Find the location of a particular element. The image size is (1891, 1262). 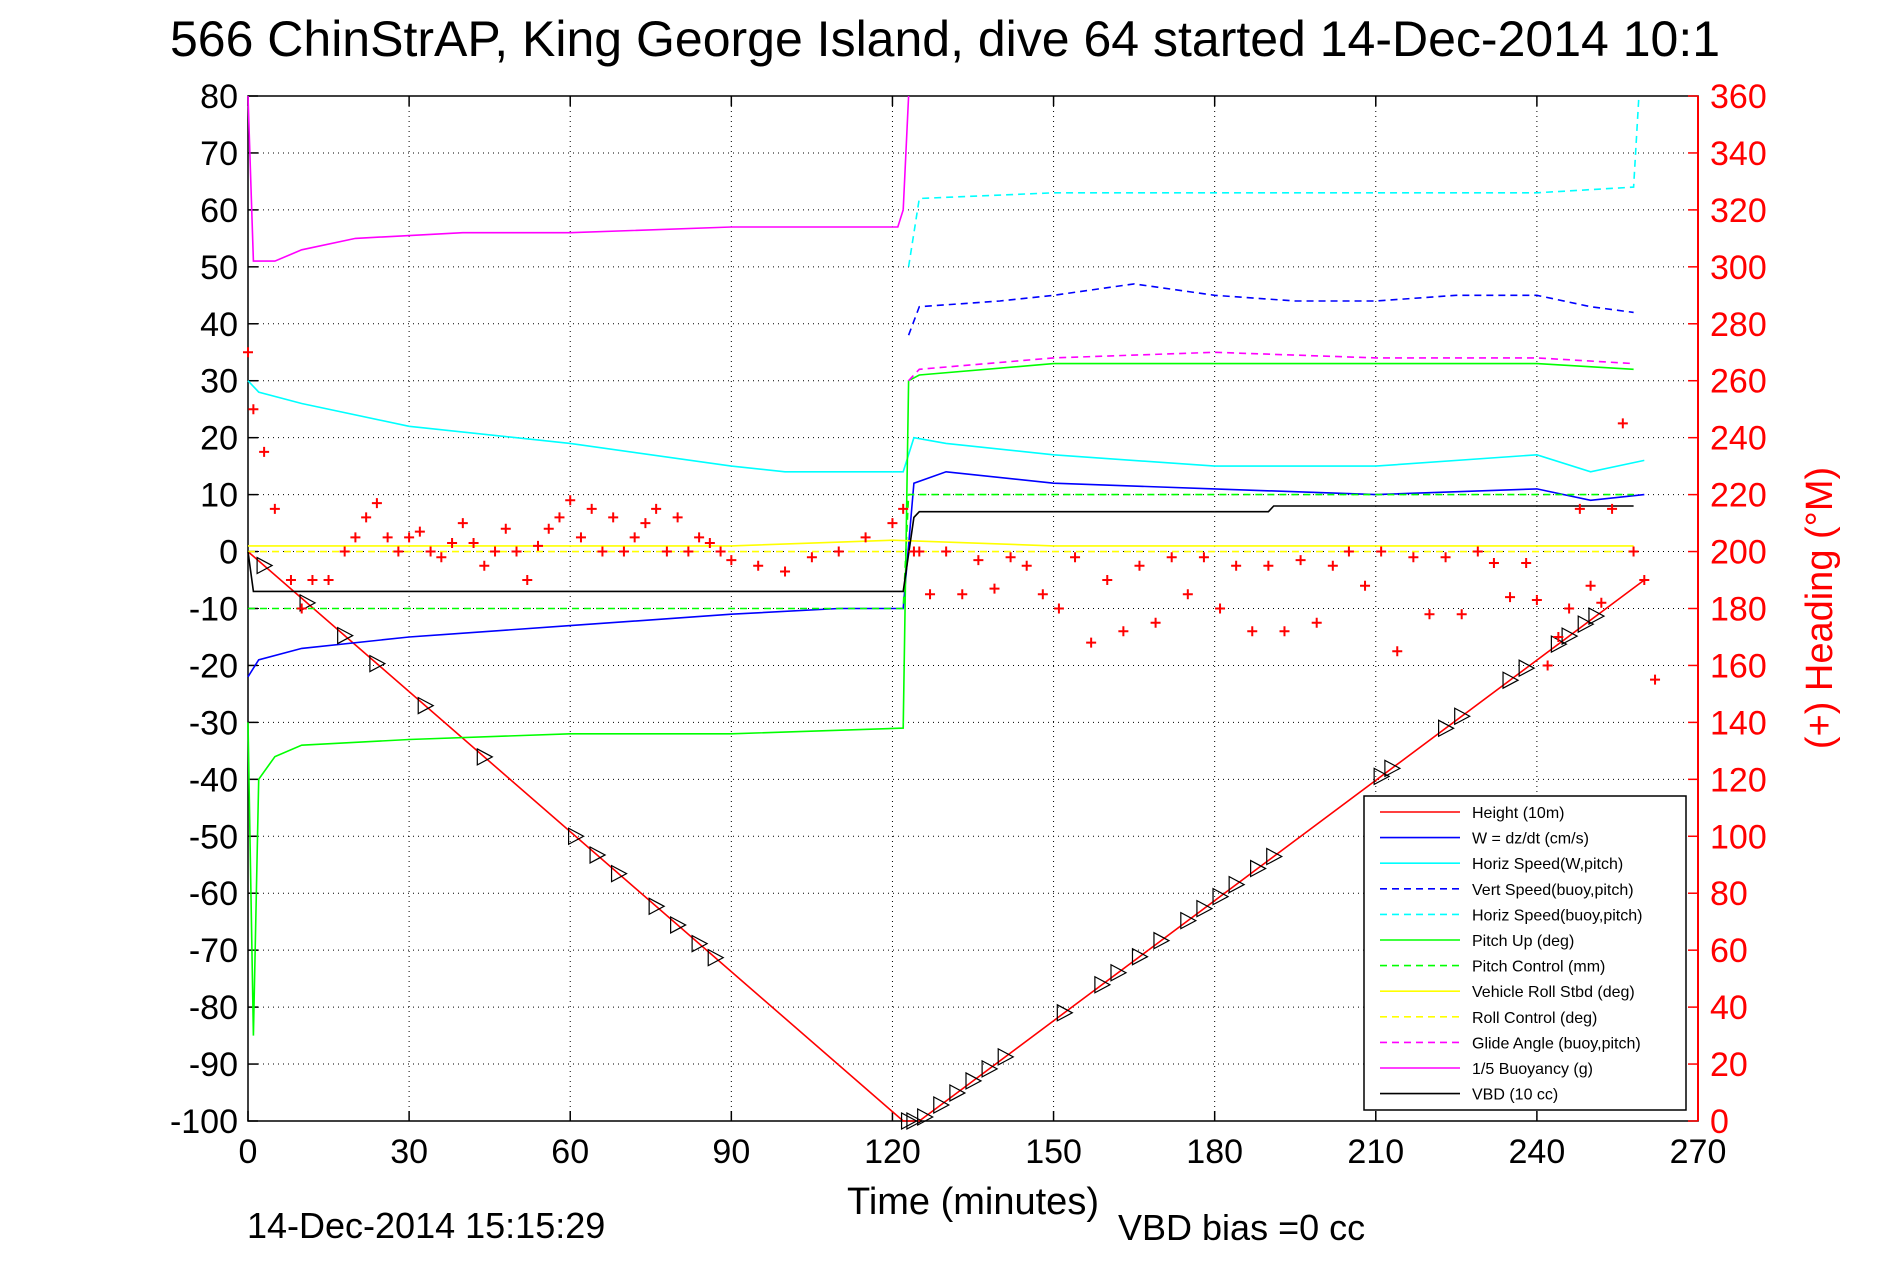

y-tick-label: -20 is located at coordinates (213, 666).